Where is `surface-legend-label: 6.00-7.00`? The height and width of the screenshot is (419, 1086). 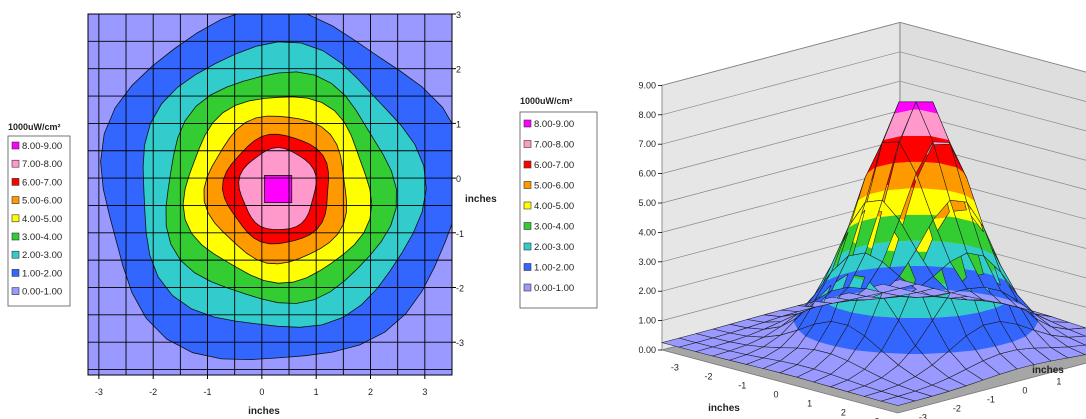 surface-legend-label: 6.00-7.00 is located at coordinates (554, 165).